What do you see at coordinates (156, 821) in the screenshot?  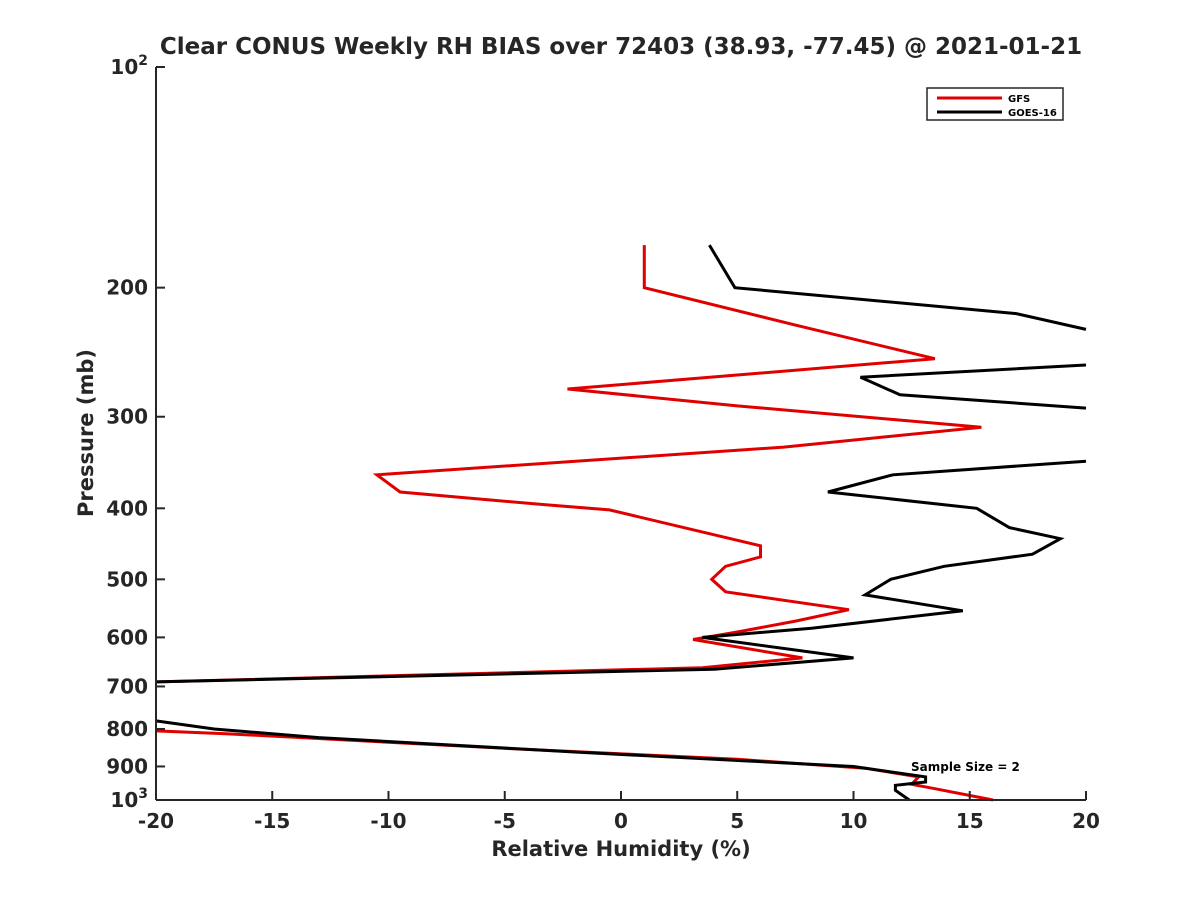 I see `x-tick-label: -20` at bounding box center [156, 821].